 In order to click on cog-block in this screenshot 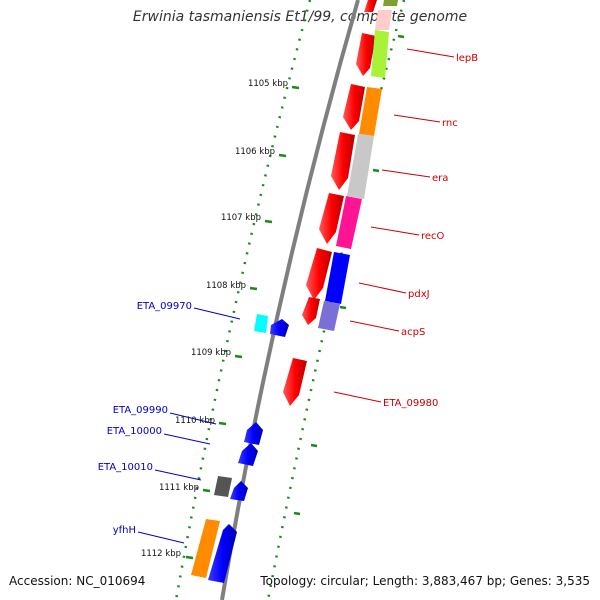, I will do `click(390, 3)`.